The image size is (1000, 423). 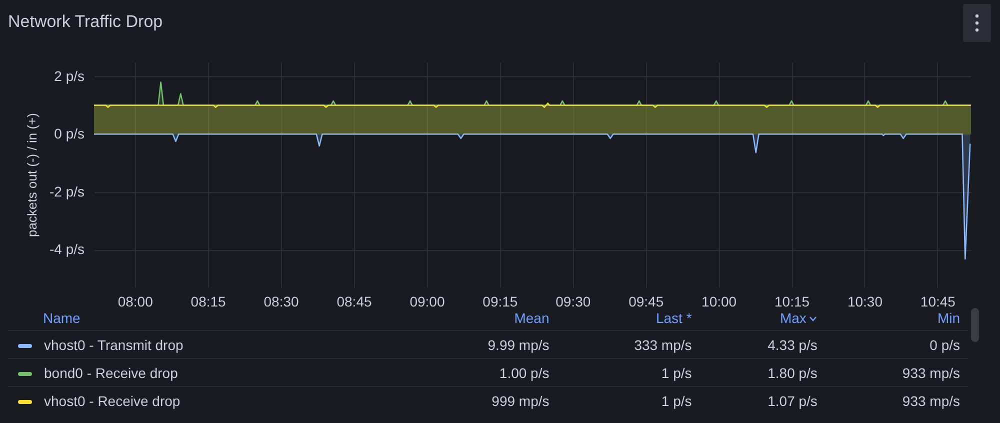 What do you see at coordinates (427, 302) in the screenshot?
I see `x-tick-label: 09:00` at bounding box center [427, 302].